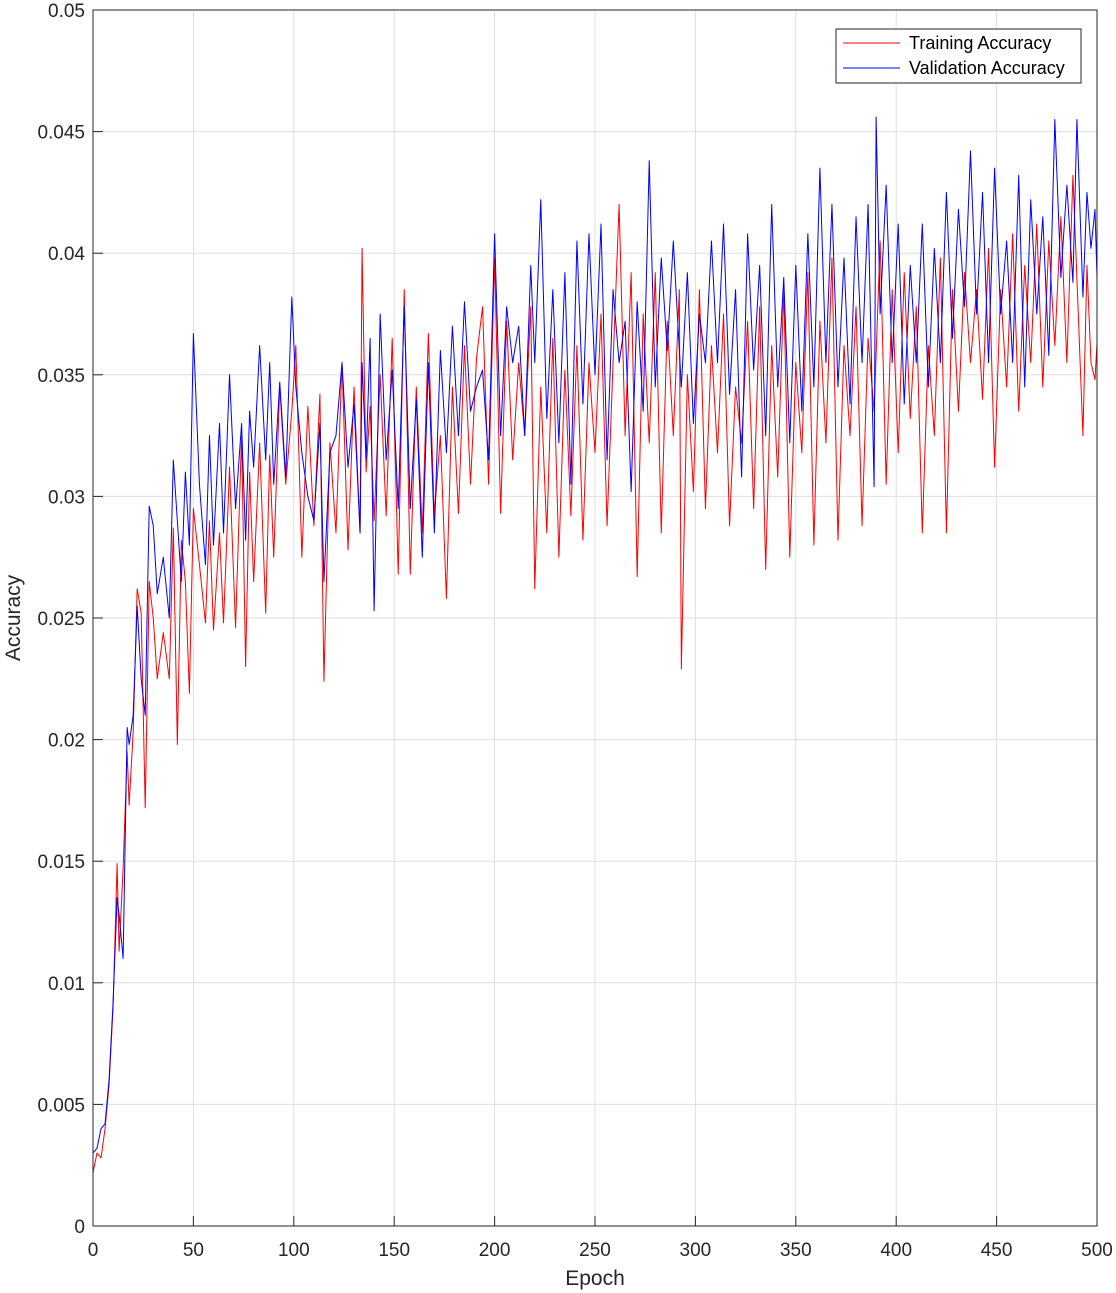 This screenshot has width=1116, height=1293. I want to click on y-tick-label: 0.03, so click(66, 497).